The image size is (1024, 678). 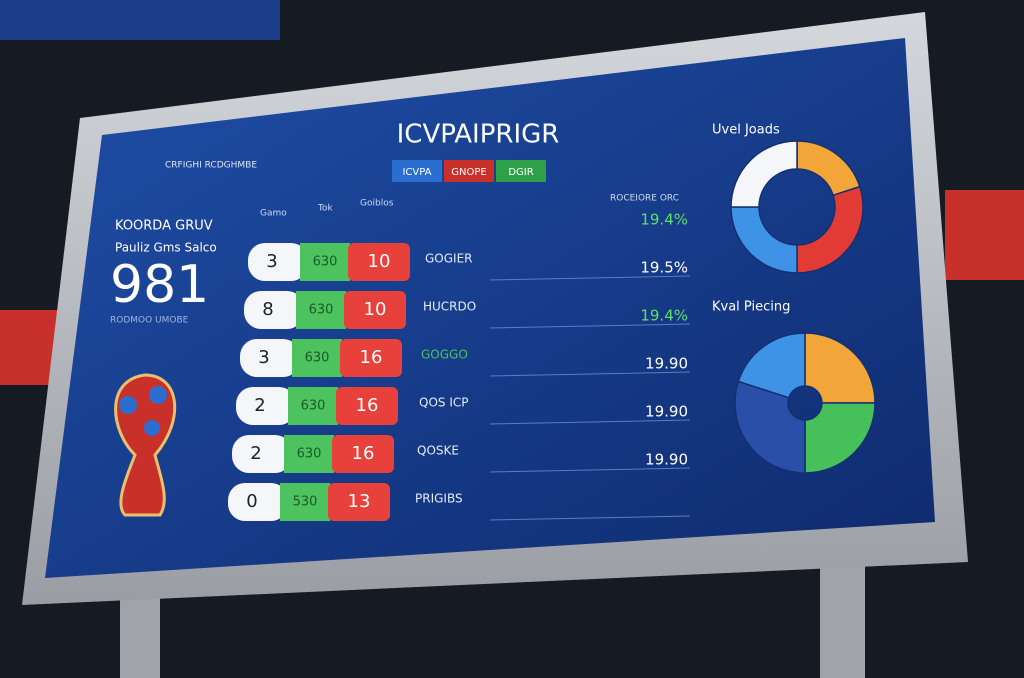 What do you see at coordinates (149, 321) in the screenshot?
I see `caption: RODMOO UMOBE` at bounding box center [149, 321].